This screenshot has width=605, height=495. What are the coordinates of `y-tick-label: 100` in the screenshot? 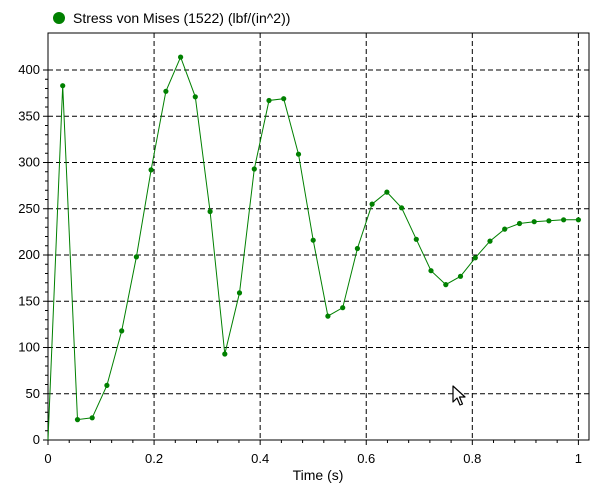 It's located at (29, 347).